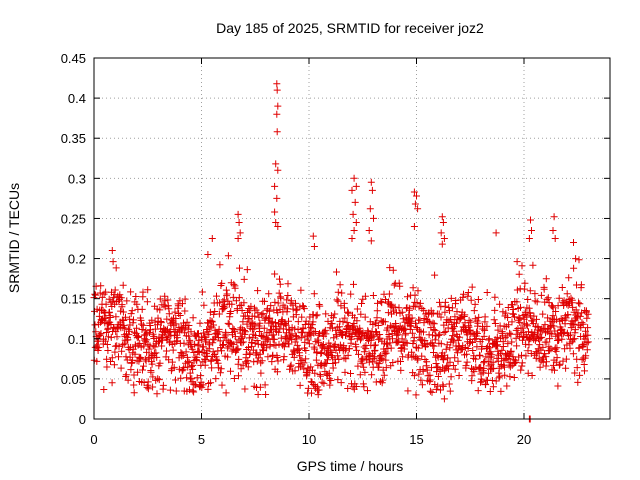 Image resolution: width=640 pixels, height=480 pixels. Describe the element at coordinates (73, 138) in the screenshot. I see `y-tick-label: 0.35` at that location.